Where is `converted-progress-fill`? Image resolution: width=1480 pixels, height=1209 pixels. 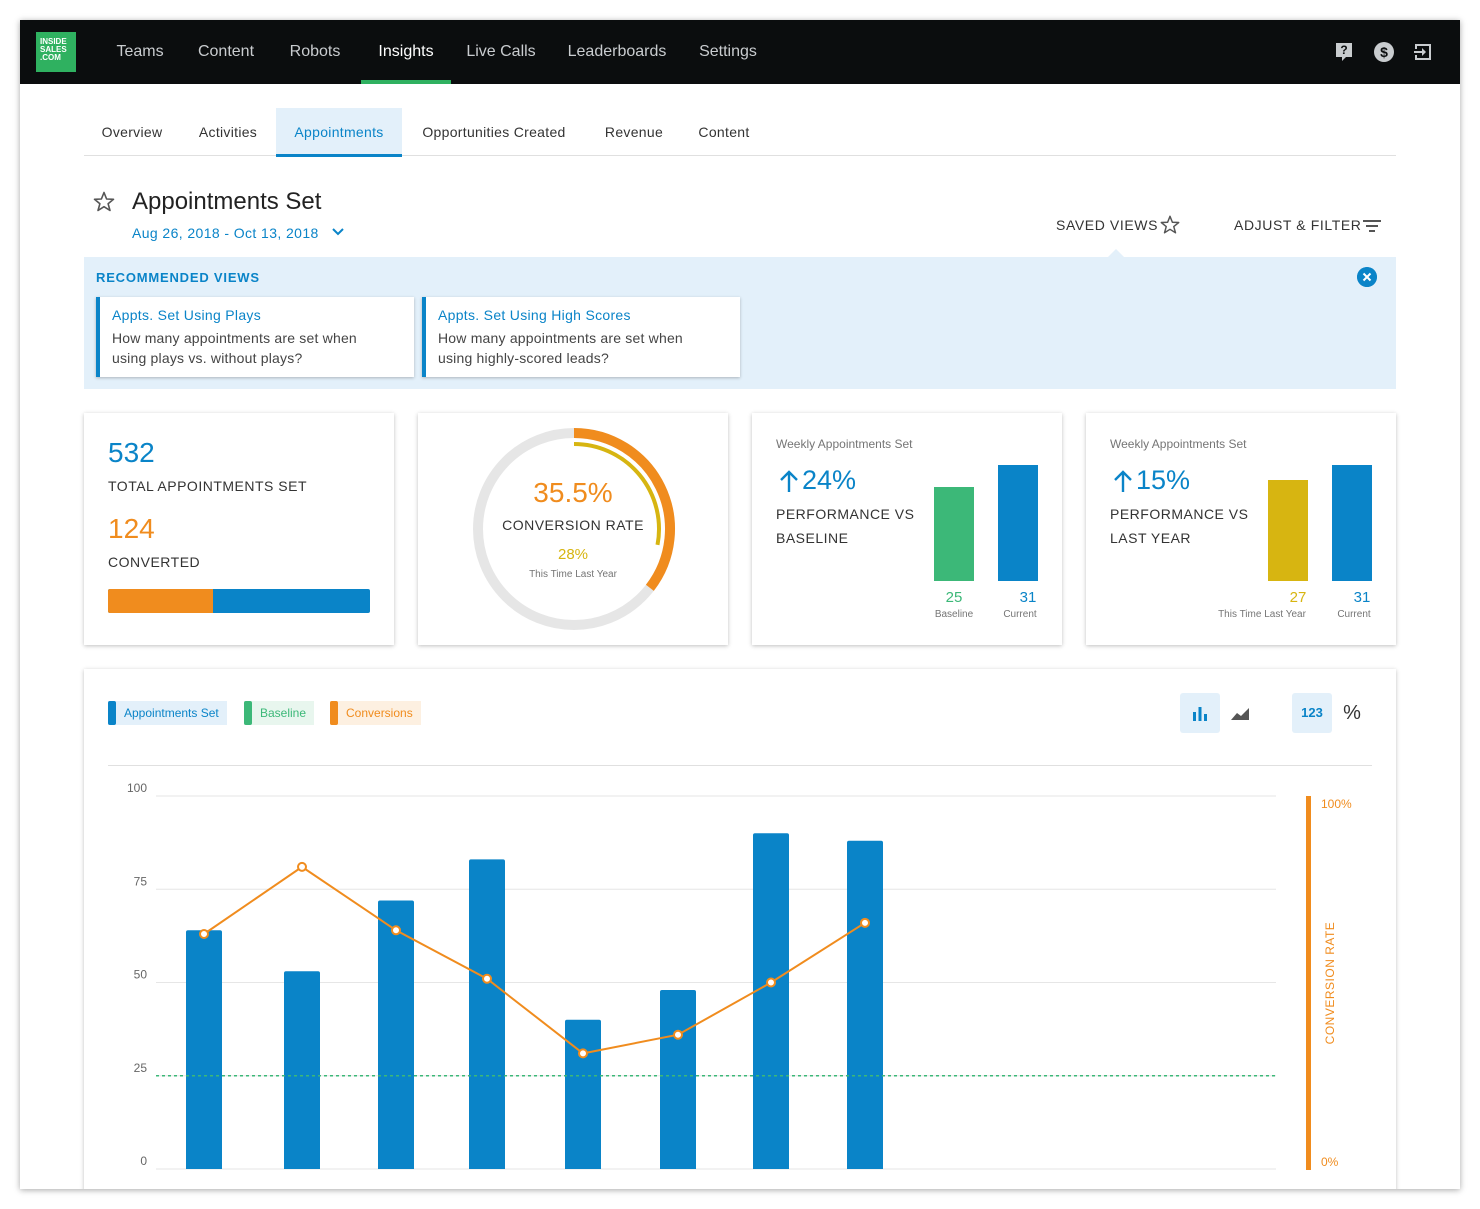
converted-progress-fill is located at coordinates (160, 601).